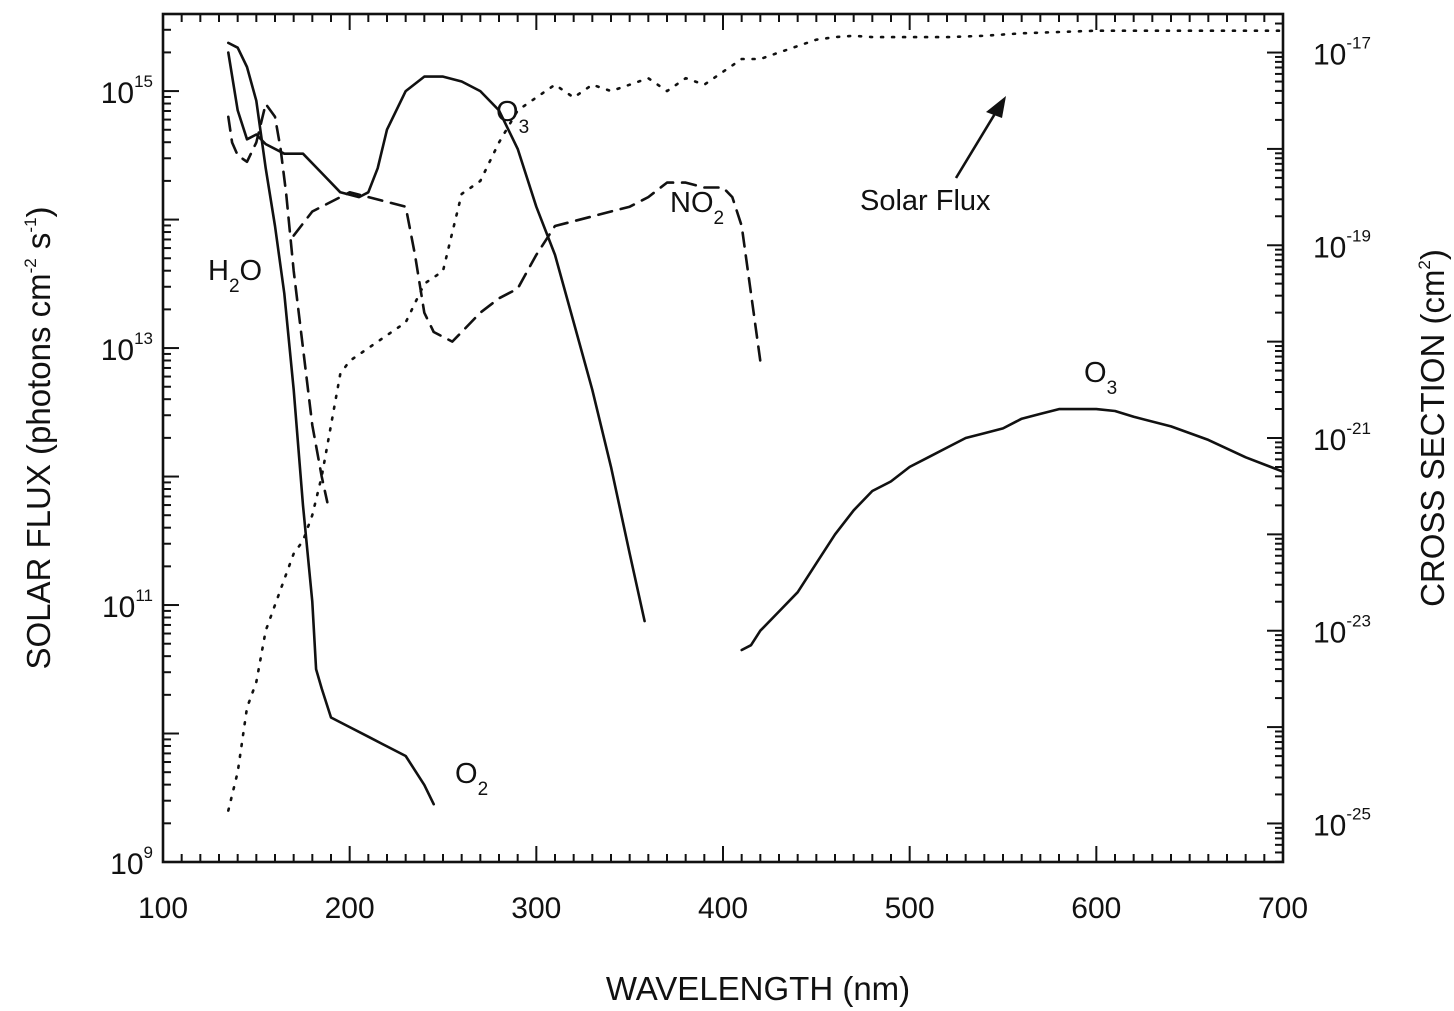  I want to click on series-no2-cross-section, so click(527, 272).